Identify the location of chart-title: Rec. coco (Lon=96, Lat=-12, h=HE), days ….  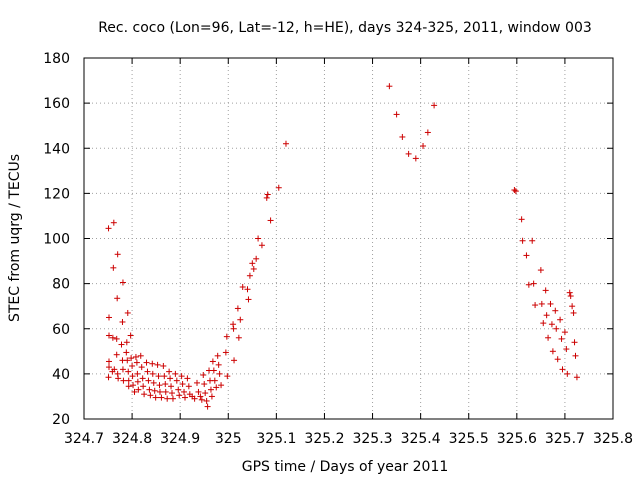
(345, 28).